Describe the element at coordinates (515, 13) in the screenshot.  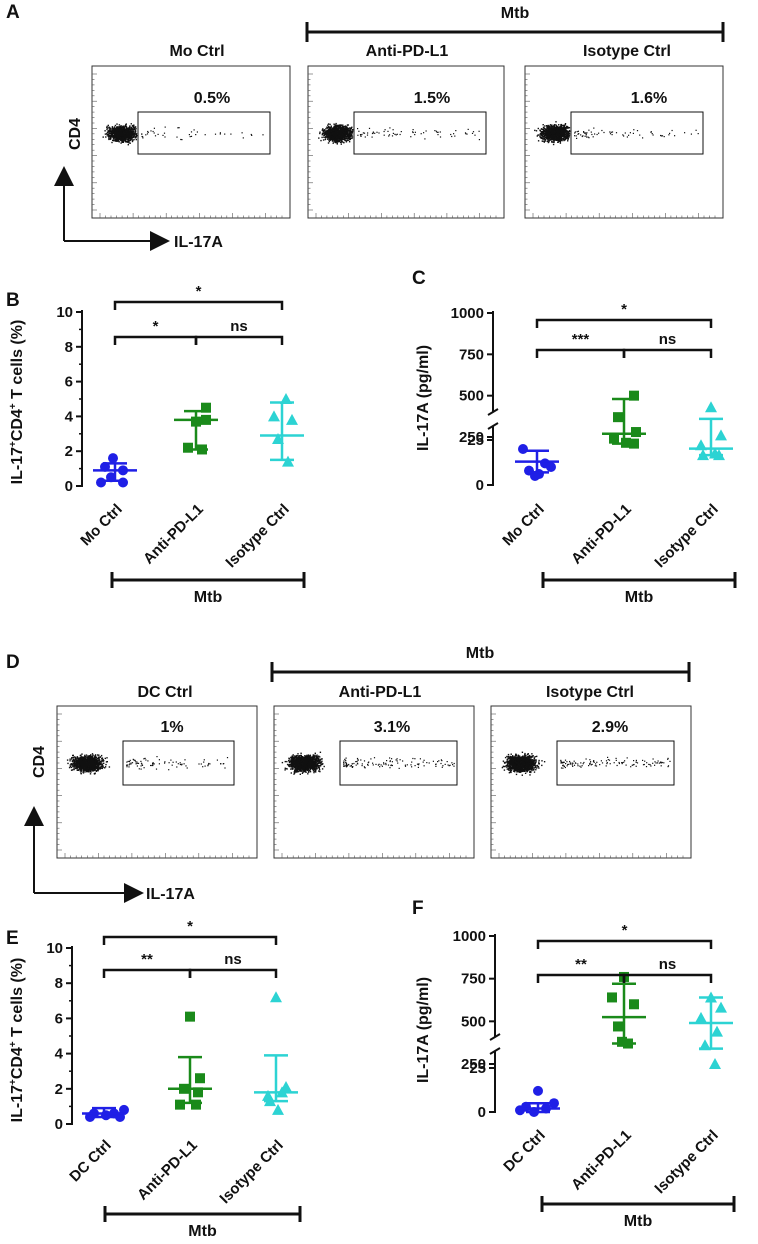
I see `mtb-label: Mtb` at that location.